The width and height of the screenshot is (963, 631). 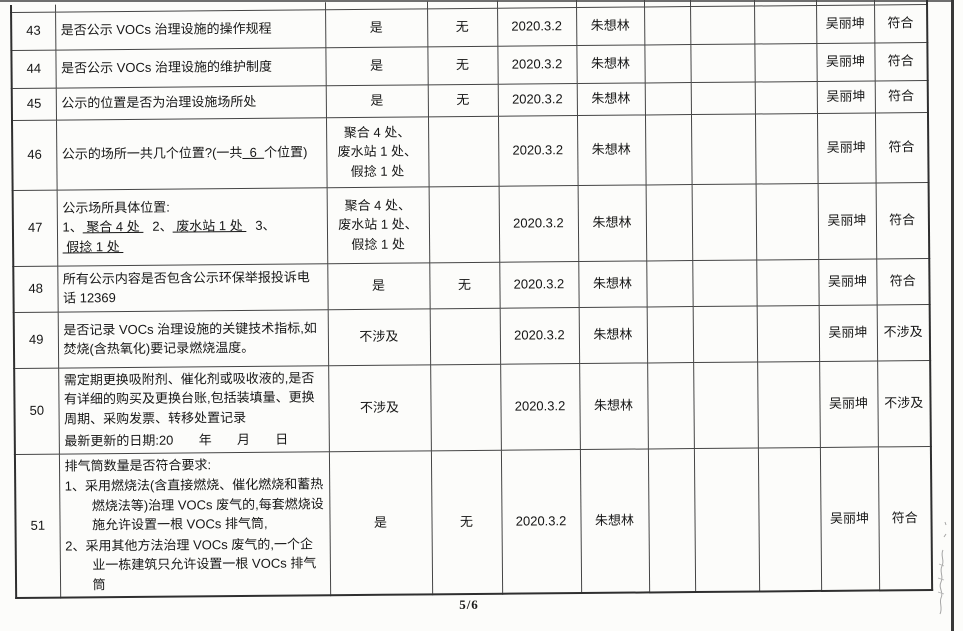 What do you see at coordinates (379, 337) in the screenshot?
I see `answer-text-cell: 不涉及` at bounding box center [379, 337].